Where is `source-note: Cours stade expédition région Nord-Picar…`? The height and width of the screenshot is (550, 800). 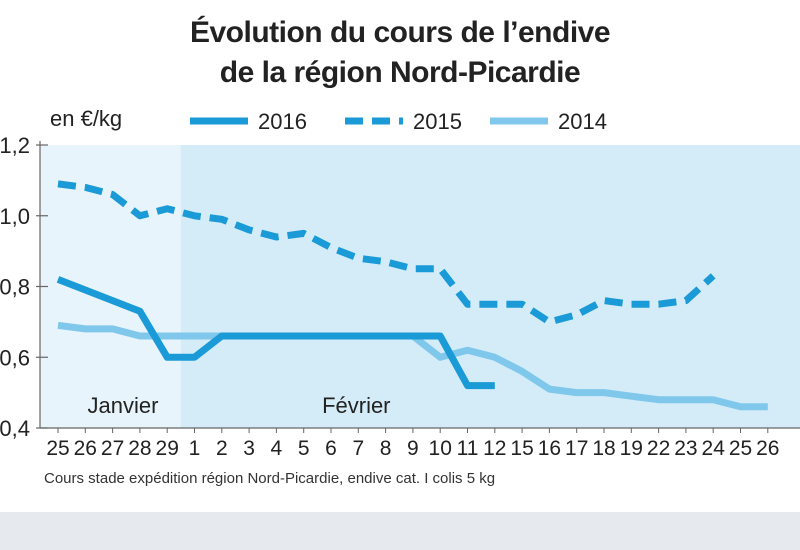
source-note: Cours stade expédition région Nord-Picar… is located at coordinates (270, 478).